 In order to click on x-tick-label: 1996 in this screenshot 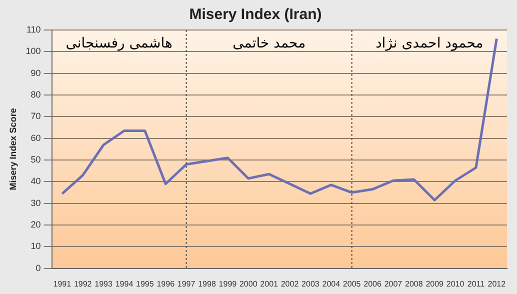, I will do `click(166, 283)`.